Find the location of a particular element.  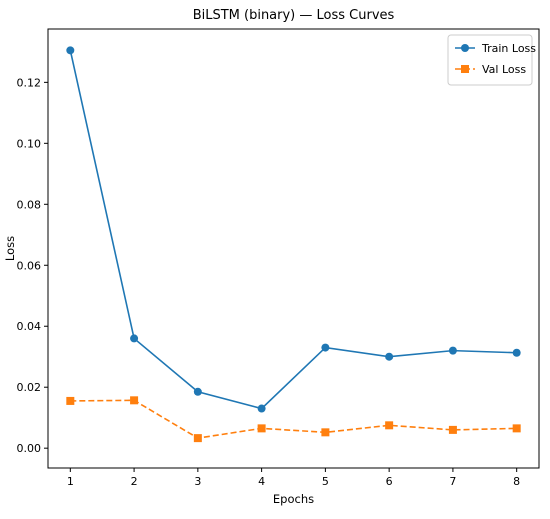

y-tick-label: 0.10 is located at coordinates (29, 143).